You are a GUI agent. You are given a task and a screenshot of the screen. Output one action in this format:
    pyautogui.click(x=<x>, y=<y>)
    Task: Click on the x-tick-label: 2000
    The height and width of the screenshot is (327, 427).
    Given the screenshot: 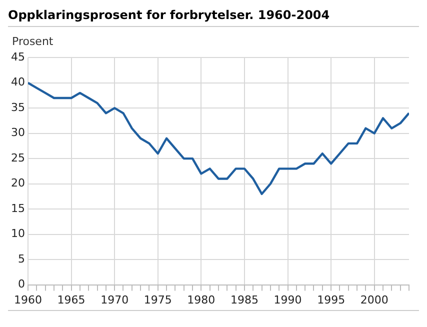 What is the action you would take?
    pyautogui.click(x=374, y=299)
    